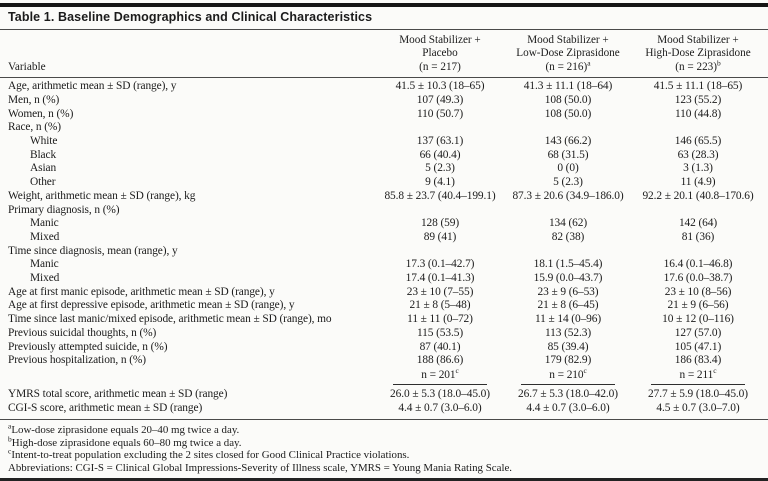 The height and width of the screenshot is (481, 768). I want to click on row-value-high-dose: 123 (55.2), so click(698, 99).